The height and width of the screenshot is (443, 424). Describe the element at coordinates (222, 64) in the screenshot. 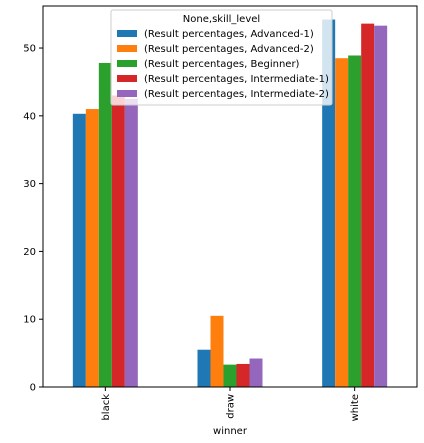

I see `legend-entry-2: (Result percentages, Beginner)` at that location.